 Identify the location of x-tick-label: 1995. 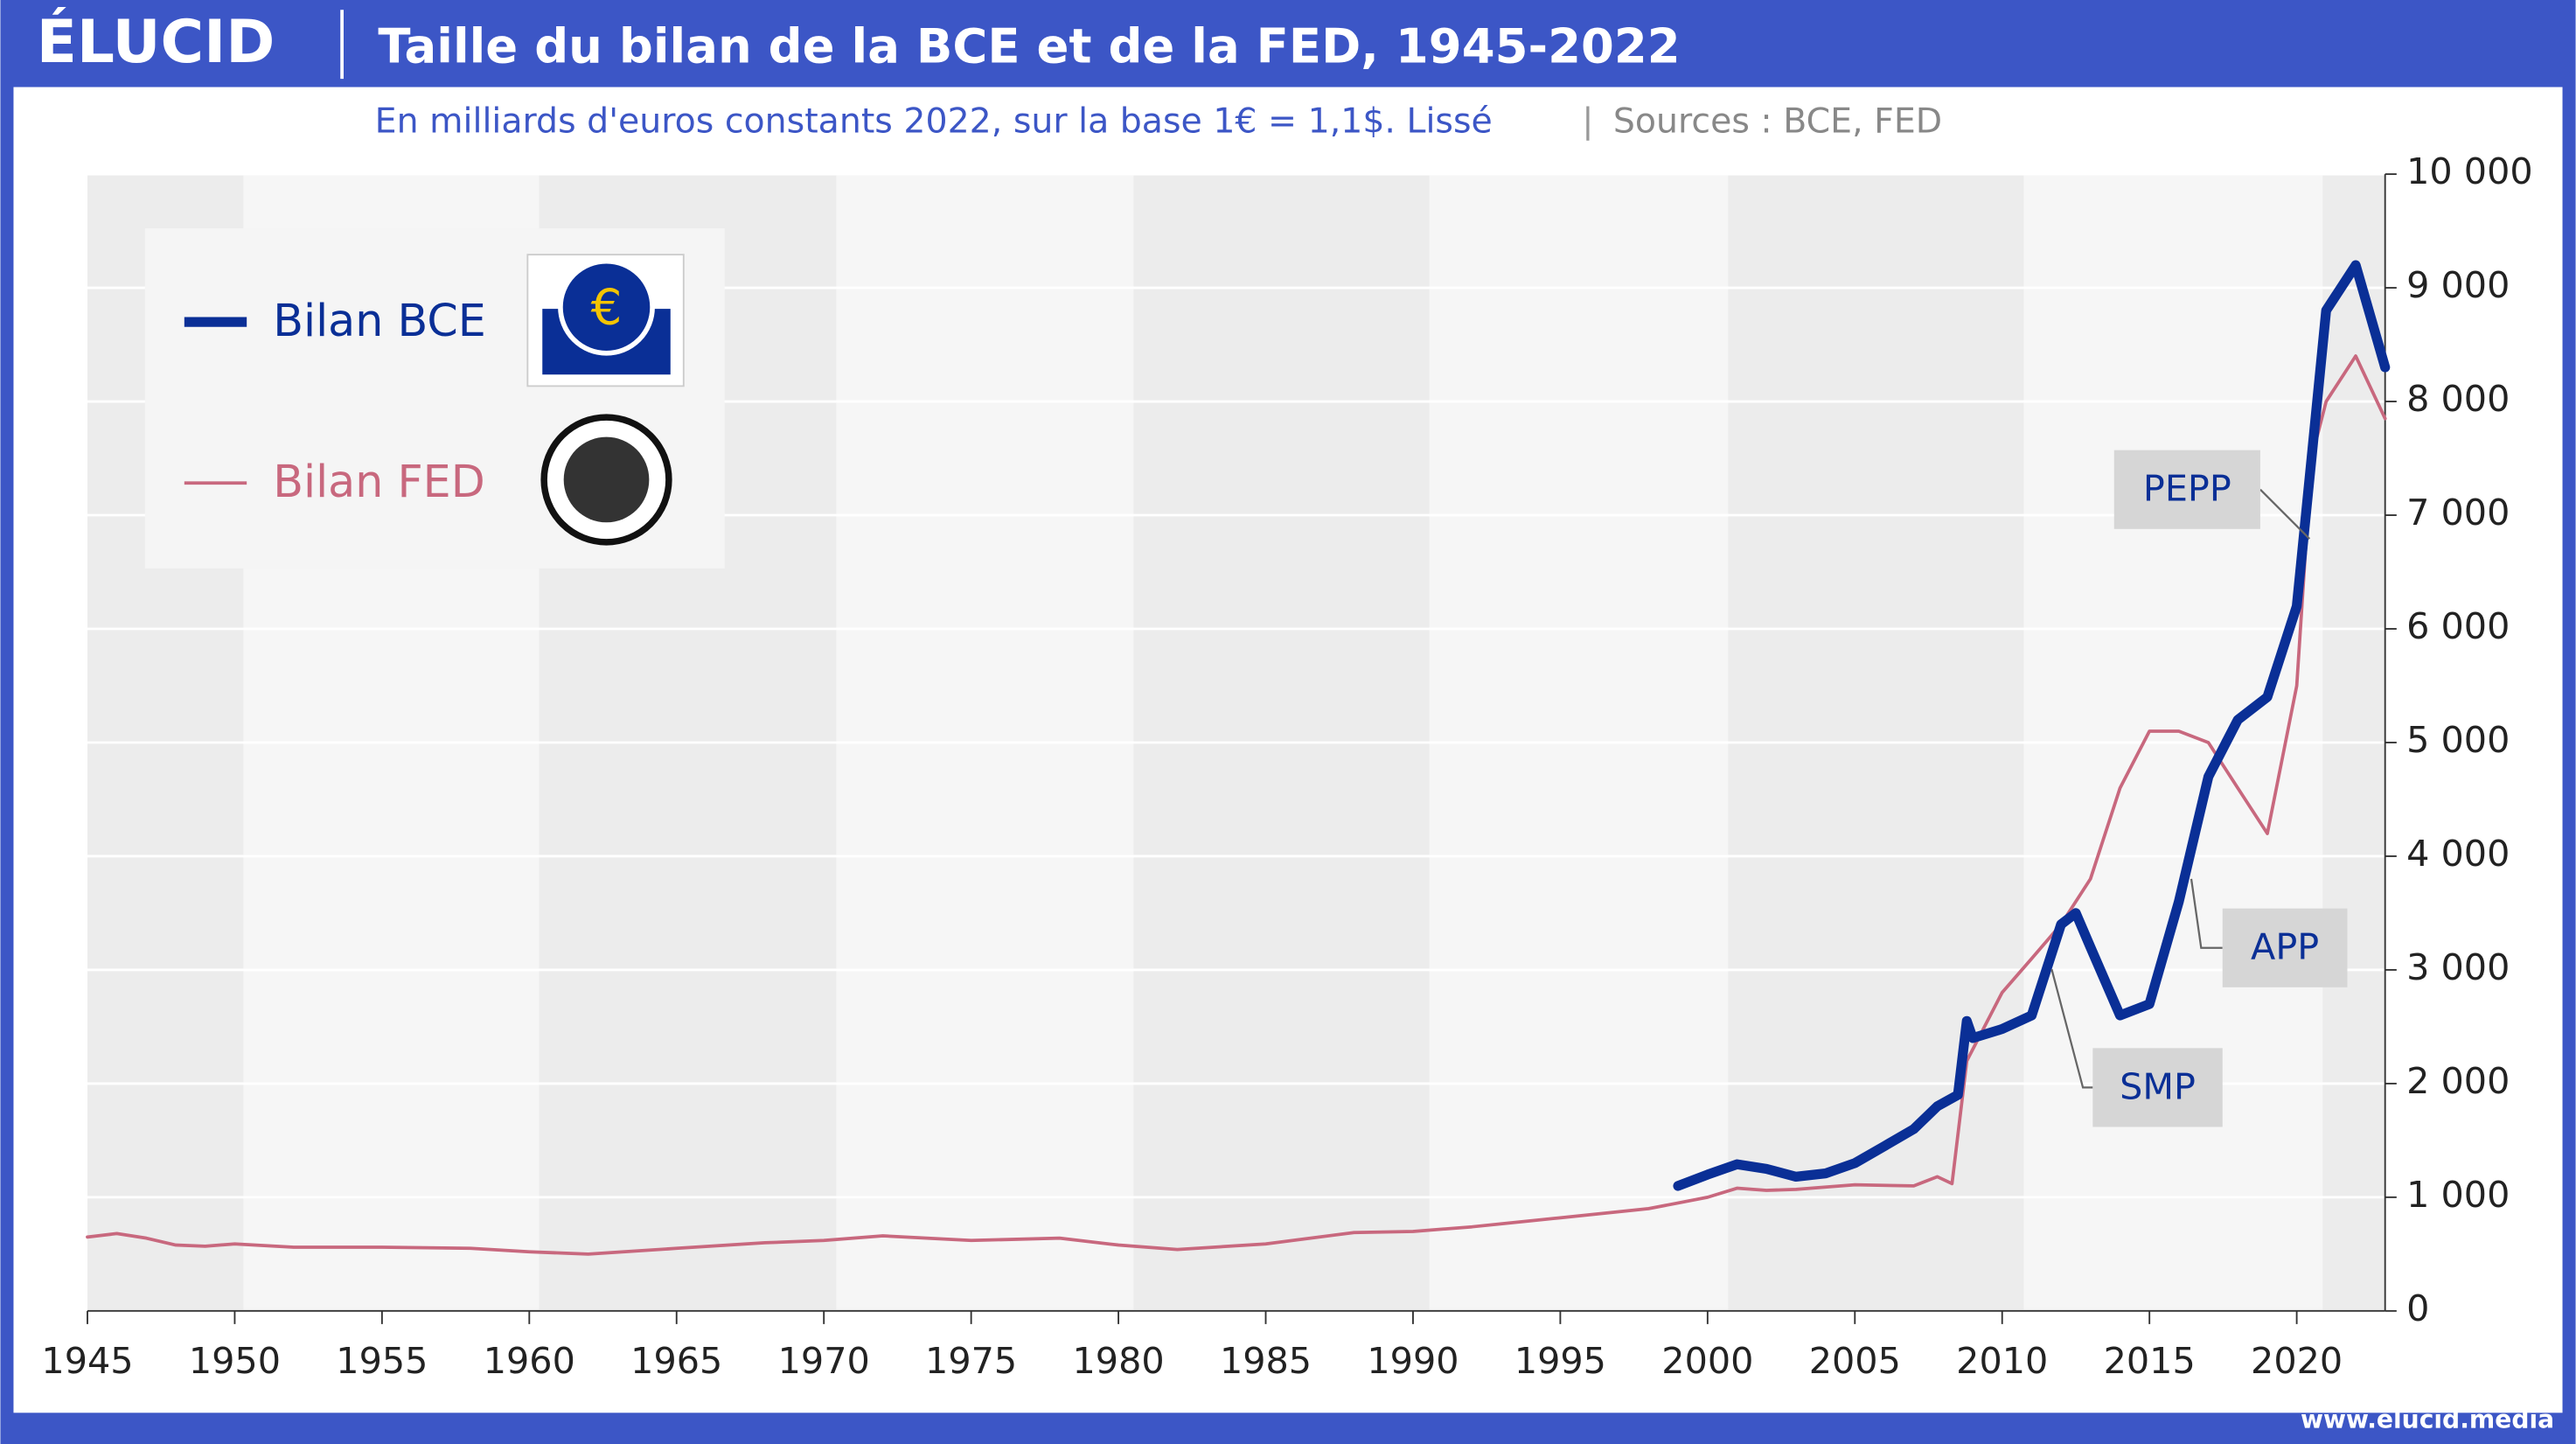
(1560, 1361).